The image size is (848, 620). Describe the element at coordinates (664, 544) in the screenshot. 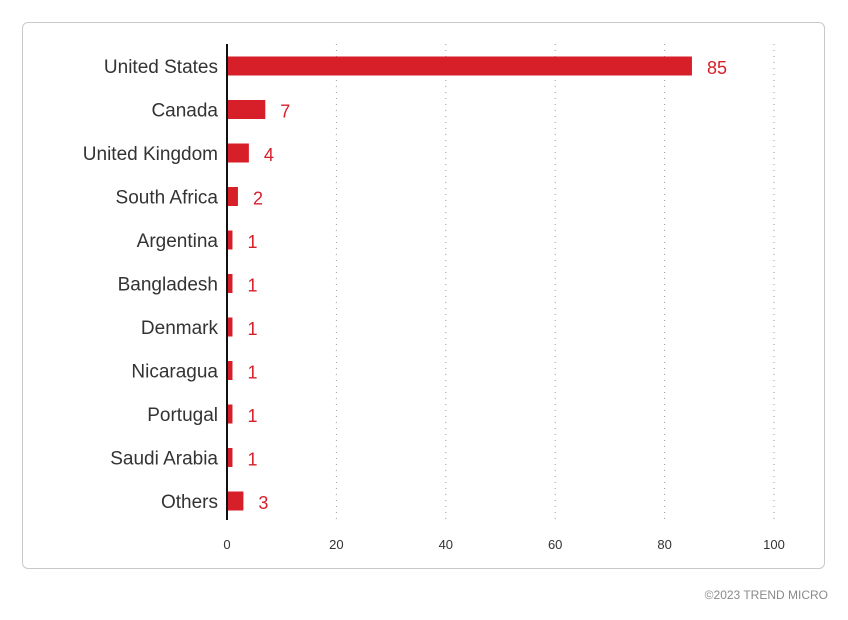

I see `x-tick-label: 80` at that location.